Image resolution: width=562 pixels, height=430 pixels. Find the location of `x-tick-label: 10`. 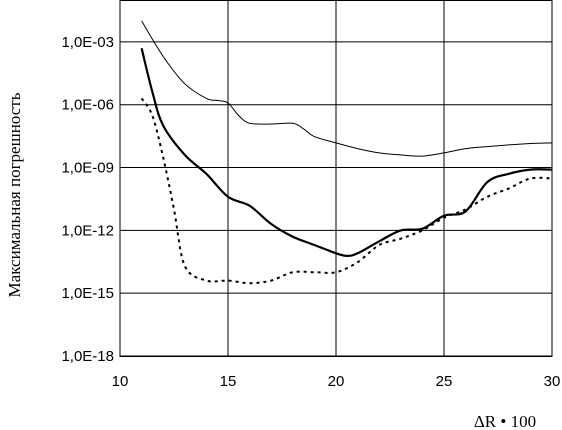

x-tick-label: 10 is located at coordinates (120, 381).